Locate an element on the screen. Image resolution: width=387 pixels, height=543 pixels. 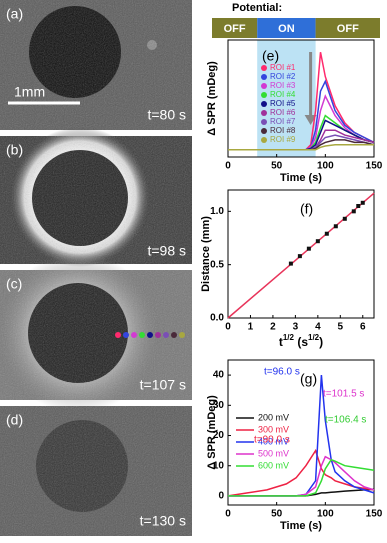
panel-c-image is located at coordinates (96, 333).